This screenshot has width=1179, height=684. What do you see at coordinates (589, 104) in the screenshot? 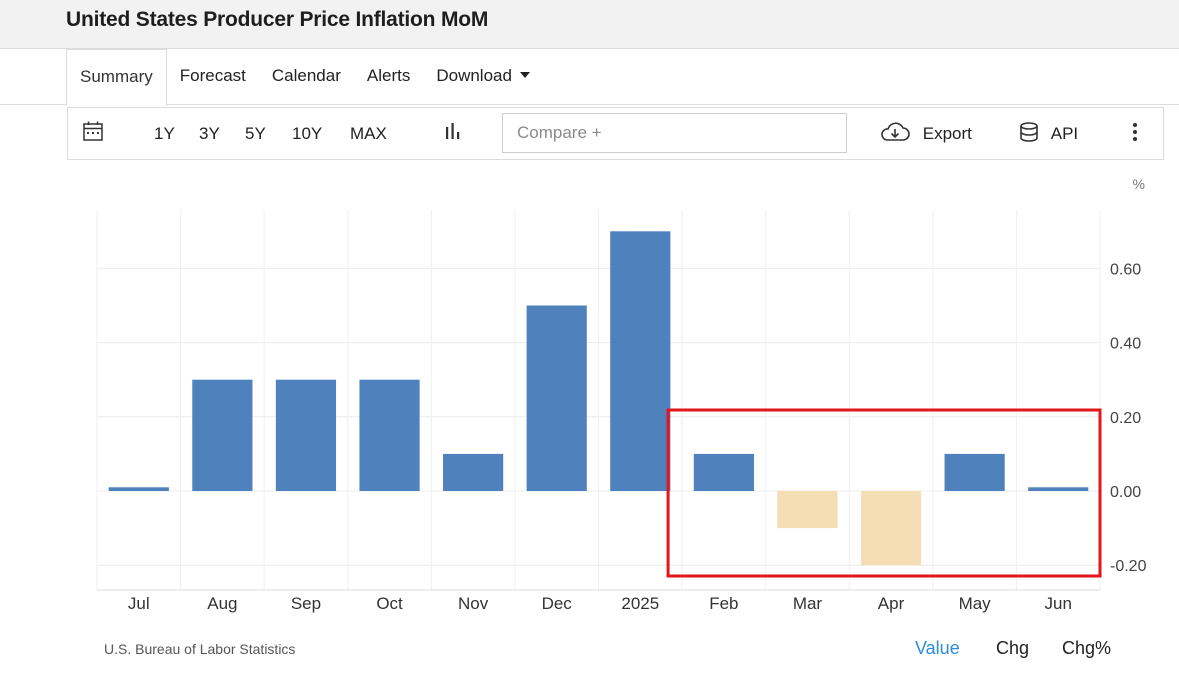
I see `tabs-divider` at bounding box center [589, 104].